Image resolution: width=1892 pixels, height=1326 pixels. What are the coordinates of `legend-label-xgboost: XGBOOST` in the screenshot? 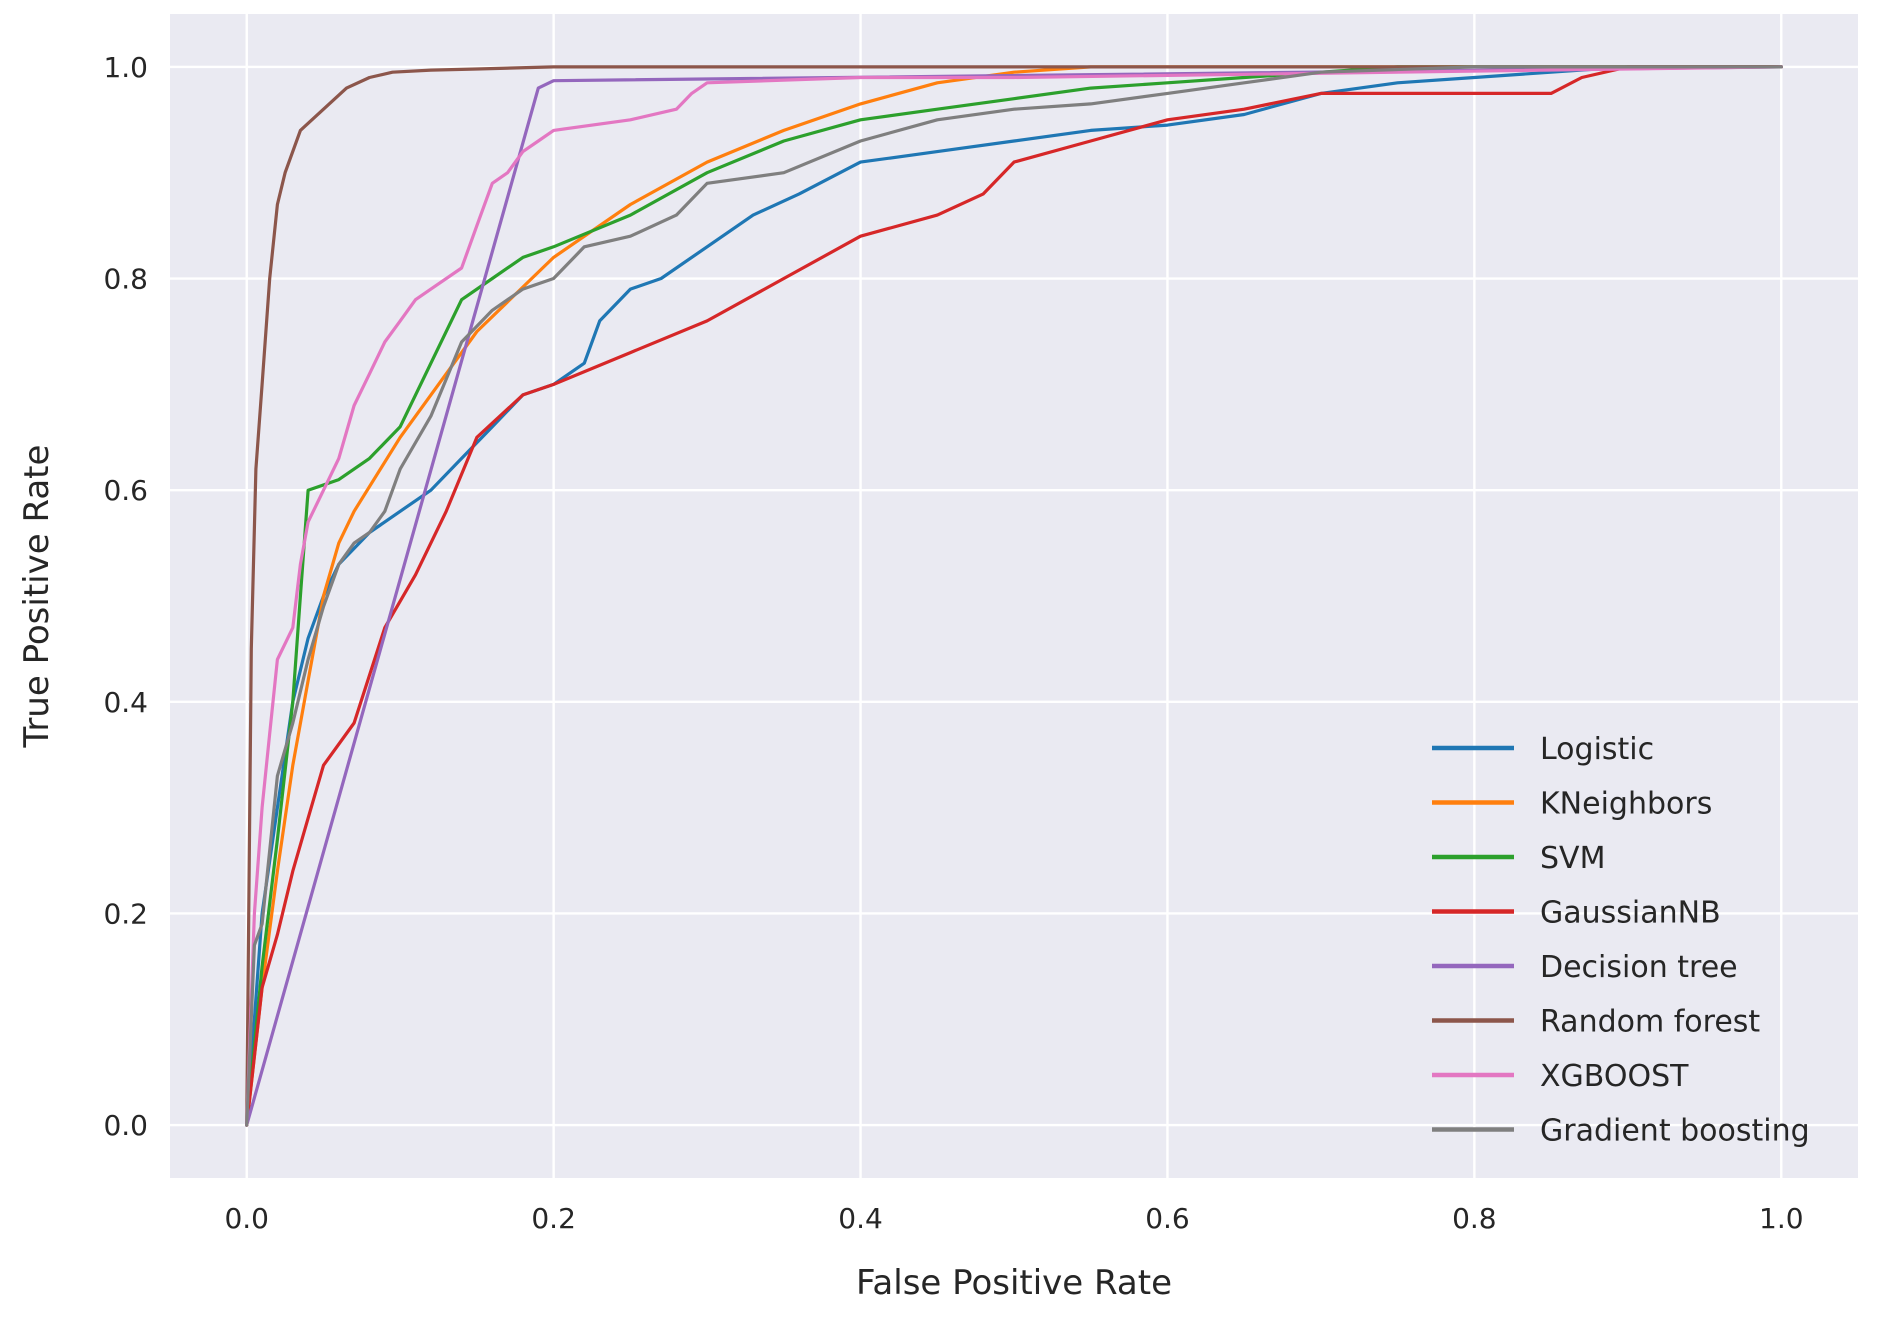 It's located at (1614, 1076).